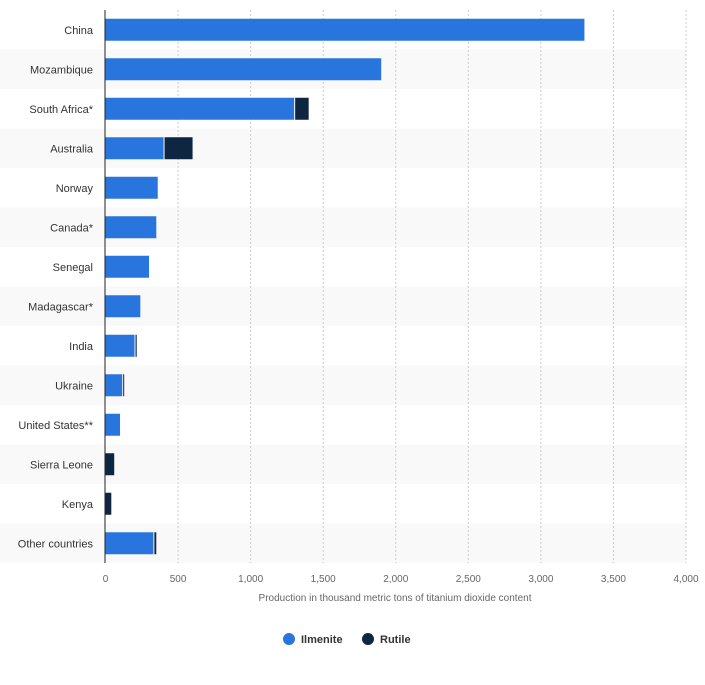  What do you see at coordinates (61, 307) in the screenshot?
I see `category-label: Madagascar*` at bounding box center [61, 307].